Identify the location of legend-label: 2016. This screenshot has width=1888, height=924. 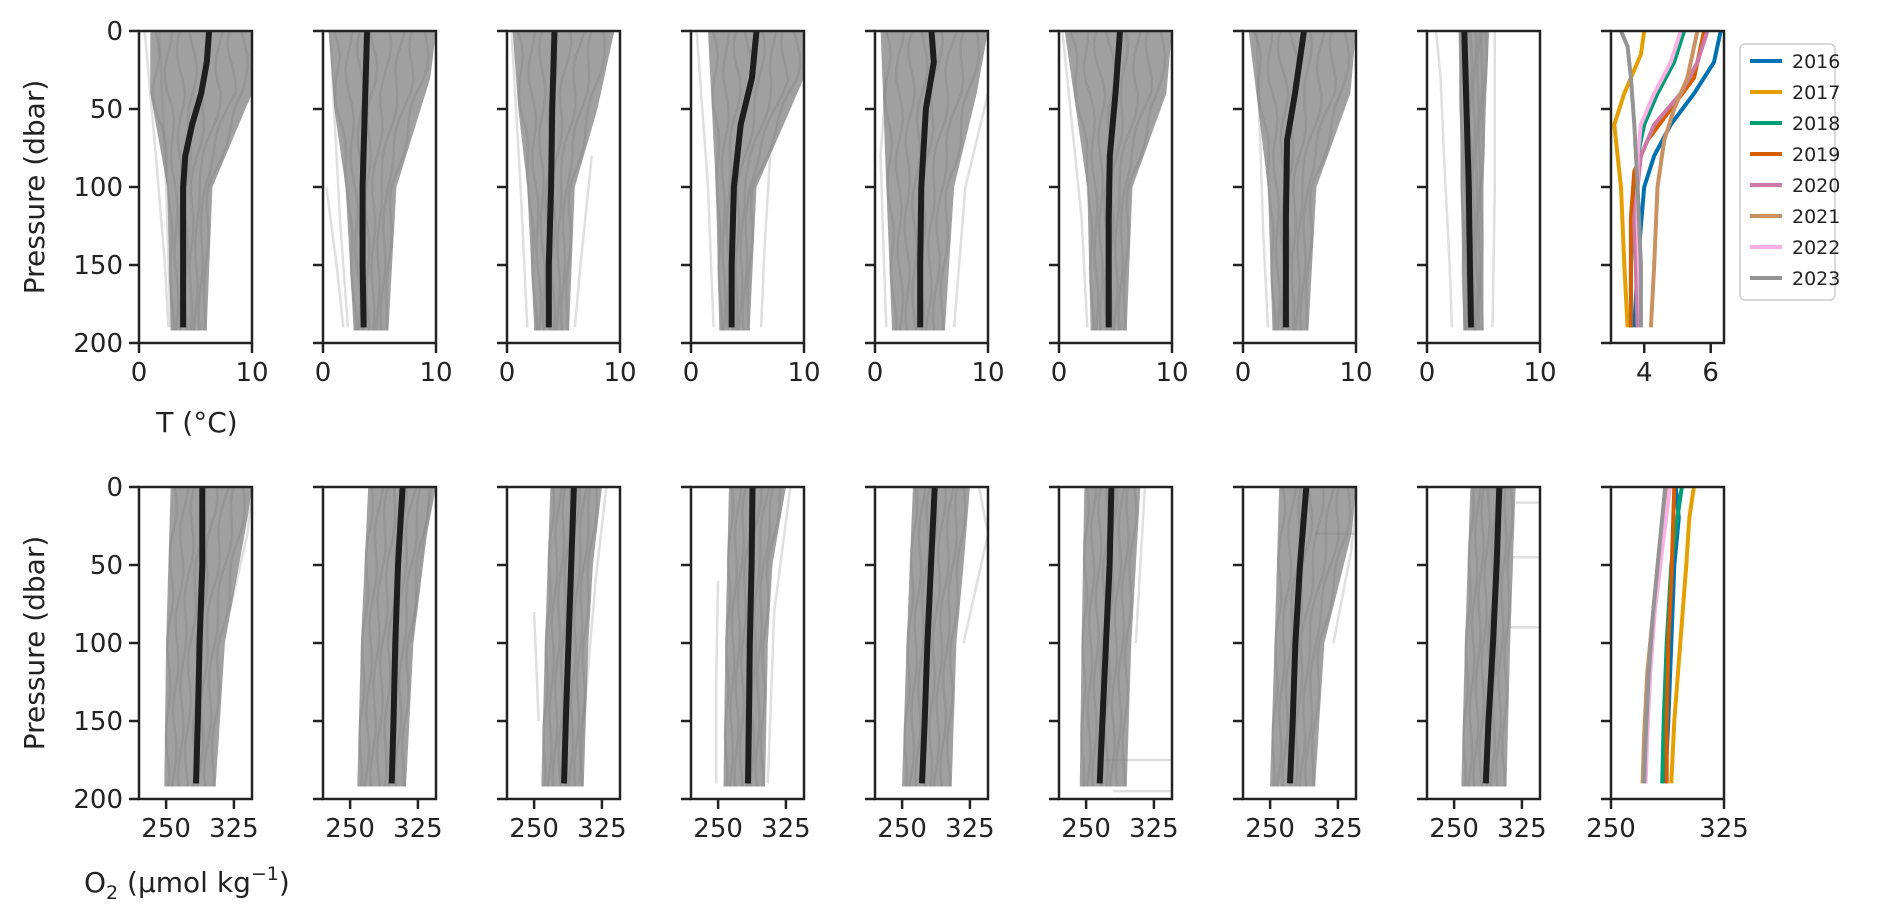
(1816, 62).